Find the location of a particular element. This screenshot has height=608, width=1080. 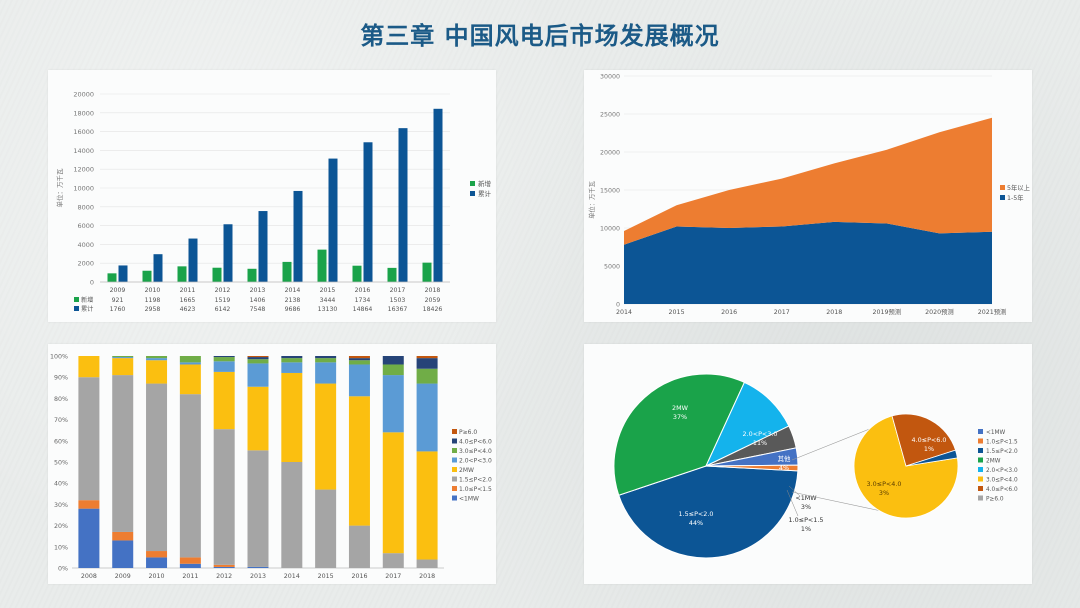

legend-label: 2MW is located at coordinates (993, 462).